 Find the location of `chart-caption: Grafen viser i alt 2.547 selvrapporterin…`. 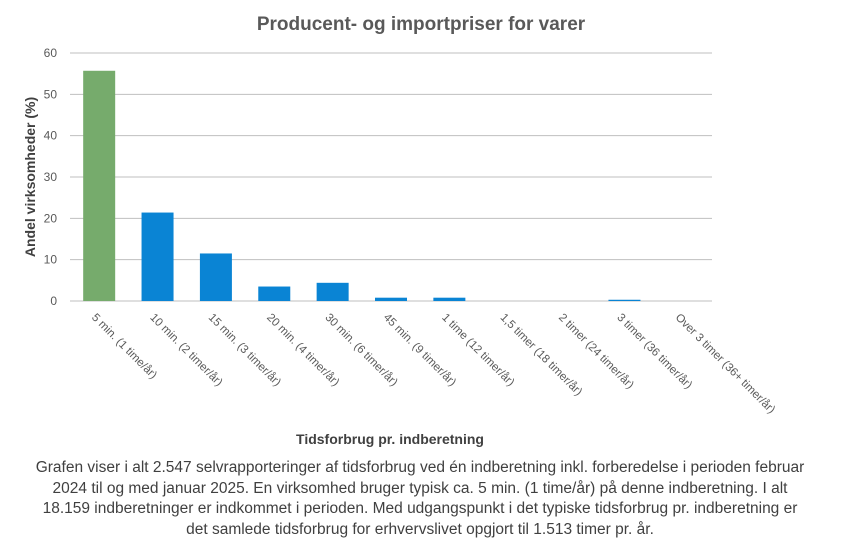

chart-caption: Grafen viser i alt 2.547 selvrapporterin… is located at coordinates (420, 498).